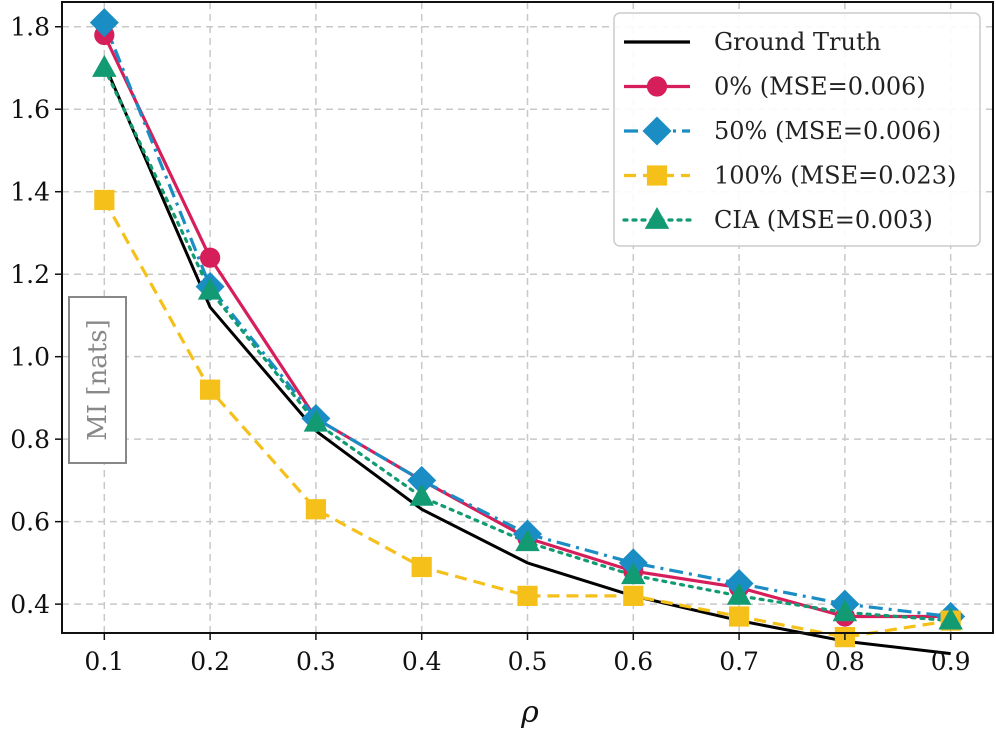  What do you see at coordinates (951, 661) in the screenshot?
I see `x-tick-label: 0.9` at bounding box center [951, 661].